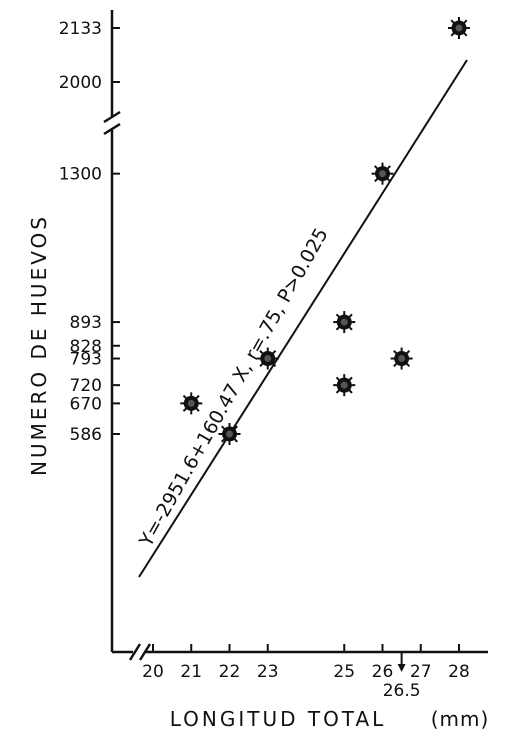  What do you see at coordinates (86, 386) in the screenshot?
I see `y-tick-label: 720` at bounding box center [86, 386].